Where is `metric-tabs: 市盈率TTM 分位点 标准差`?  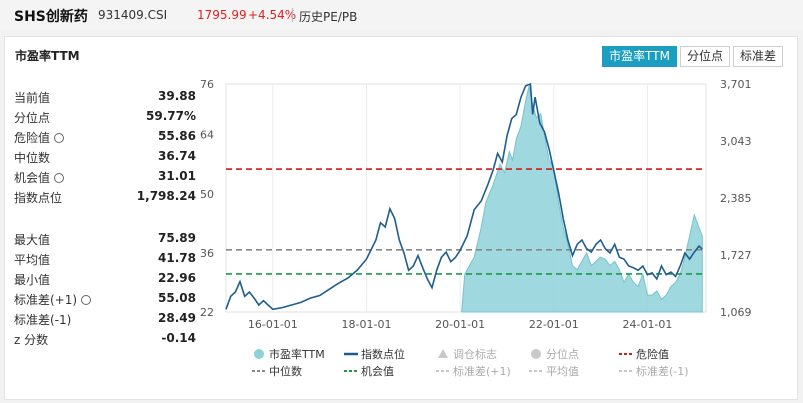
metric-tabs: 市盈率TTM 分位点 标准差 is located at coordinates (691, 56).